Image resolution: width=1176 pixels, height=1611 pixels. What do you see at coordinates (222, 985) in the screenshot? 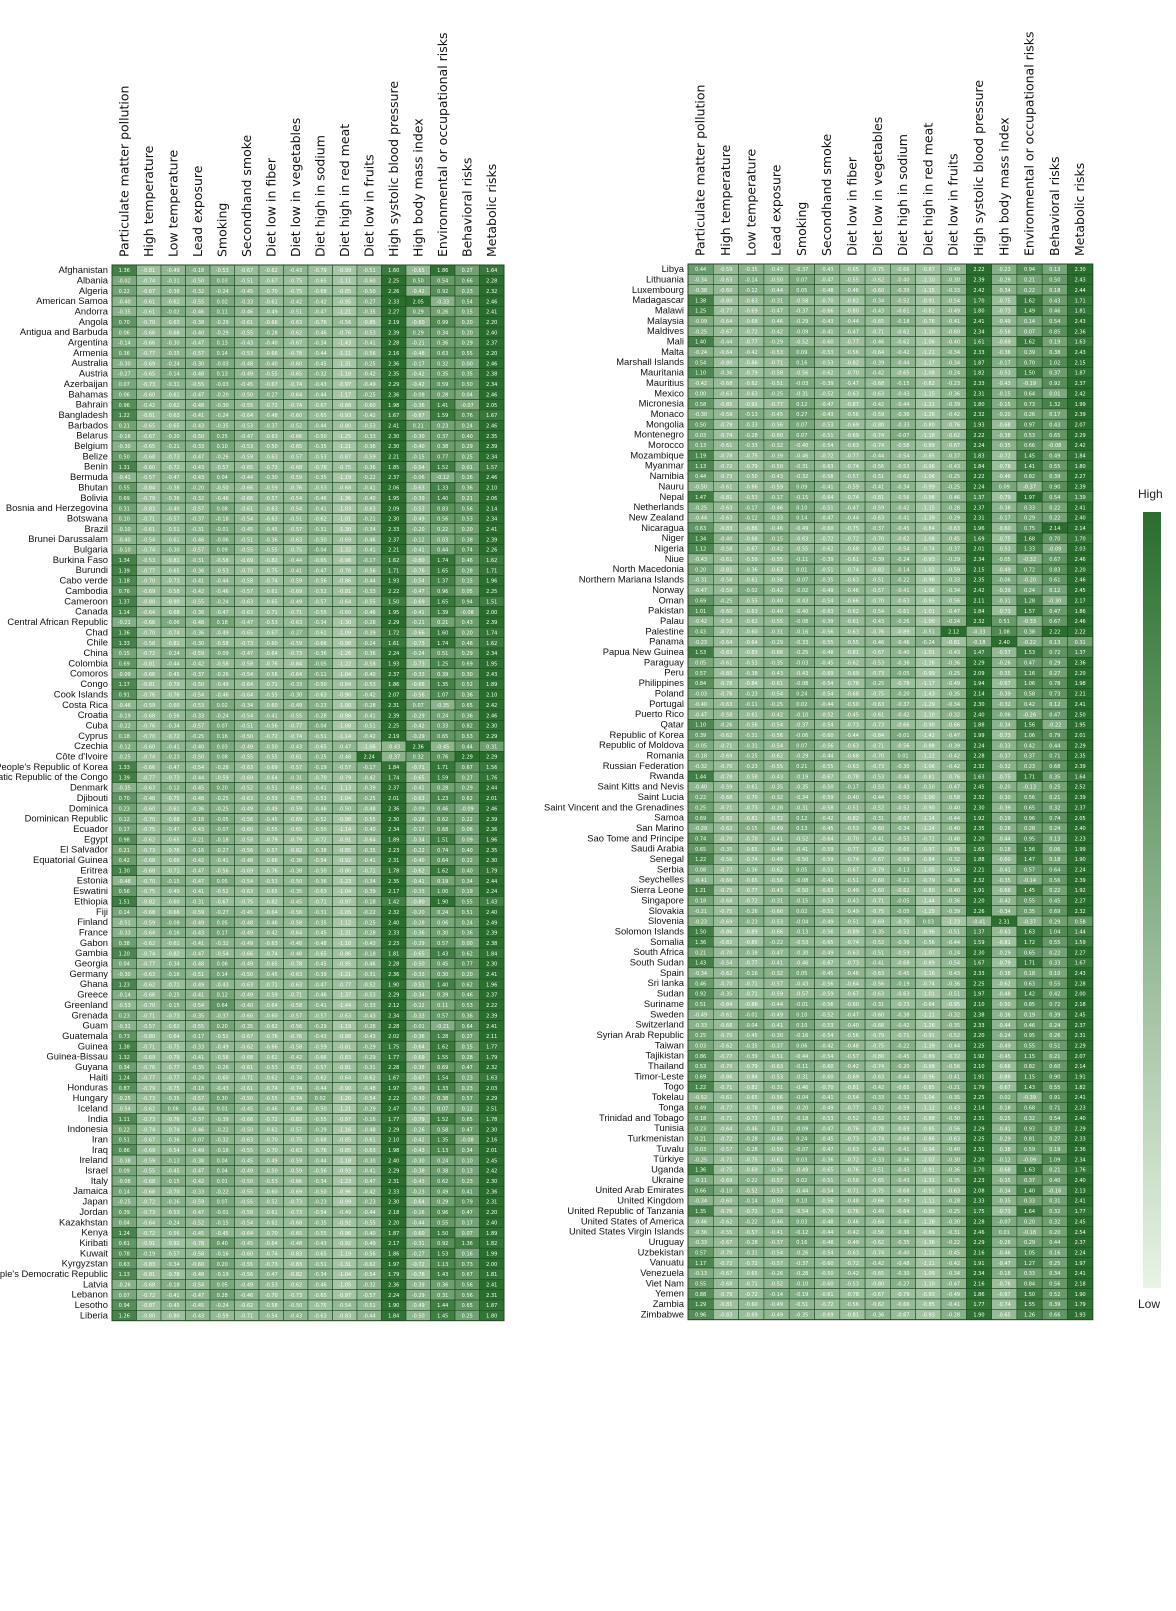
I see `cell-value-label: -0.43` at bounding box center [222, 985].